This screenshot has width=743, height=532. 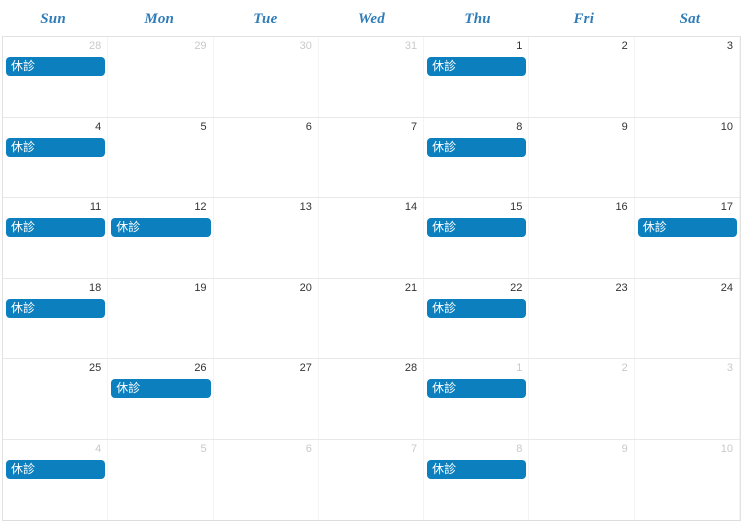 I want to click on date-number: 3, so click(x=729, y=46).